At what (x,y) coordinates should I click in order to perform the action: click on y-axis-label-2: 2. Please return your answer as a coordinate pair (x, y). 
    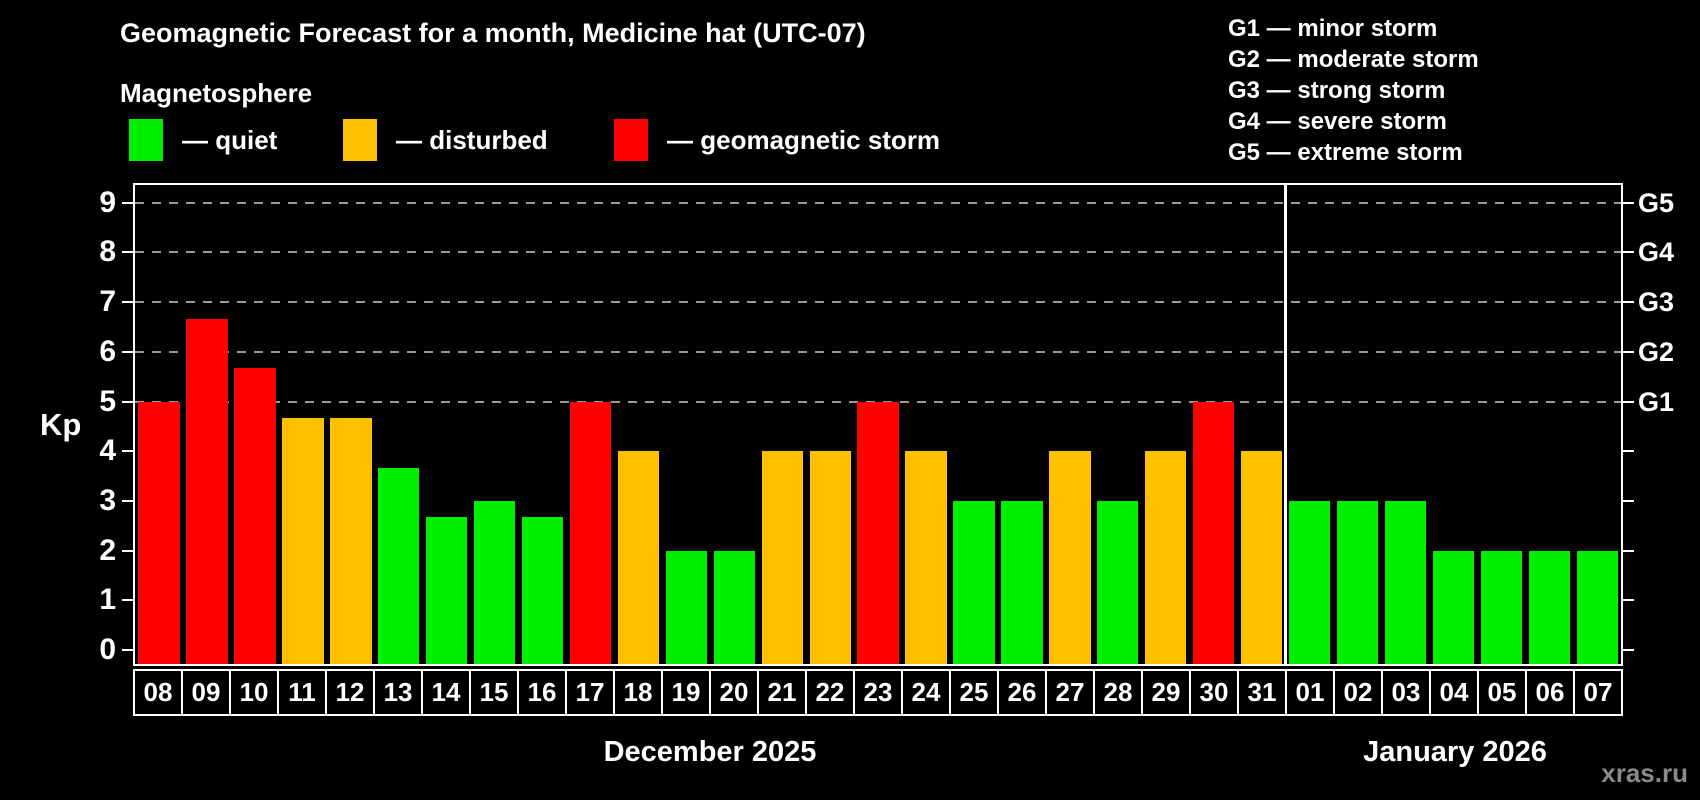
    Looking at the image, I should click on (107, 550).